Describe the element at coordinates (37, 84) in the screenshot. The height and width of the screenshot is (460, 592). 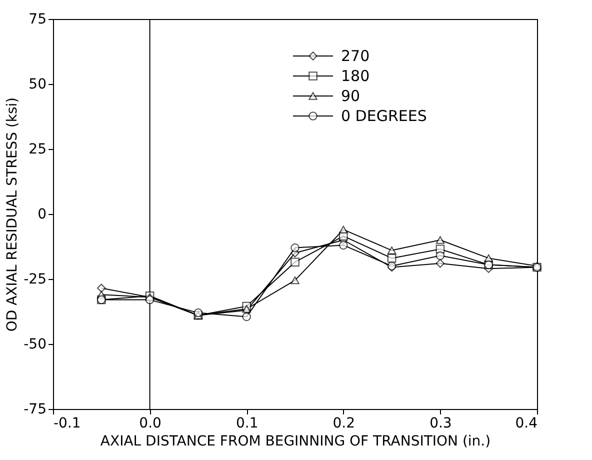
I see `y-tick-label: 50` at that location.